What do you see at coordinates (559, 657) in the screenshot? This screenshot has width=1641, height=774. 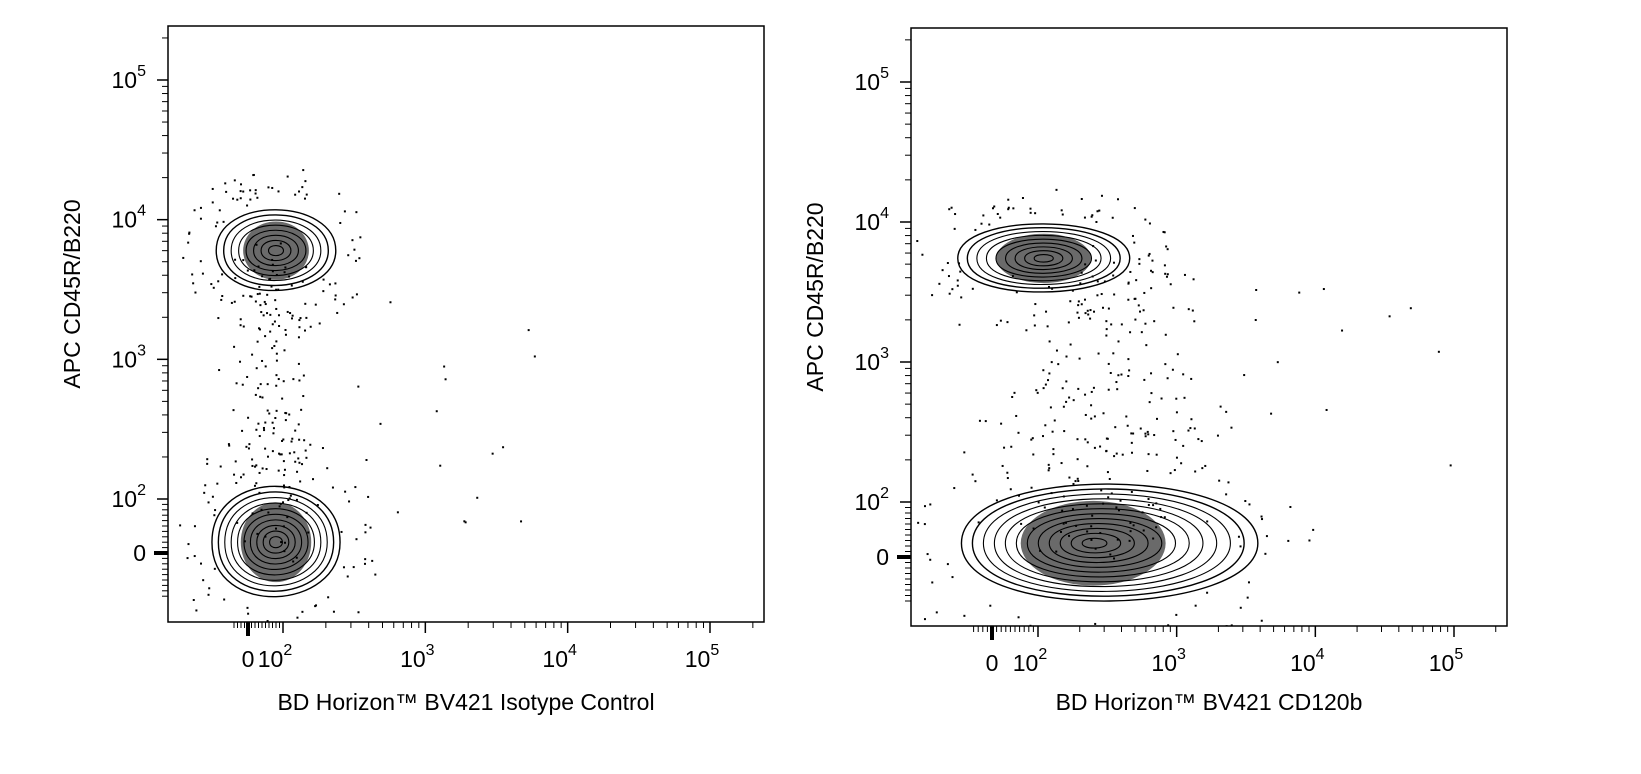 I see `x-tick-label: 10⁴` at bounding box center [559, 657].